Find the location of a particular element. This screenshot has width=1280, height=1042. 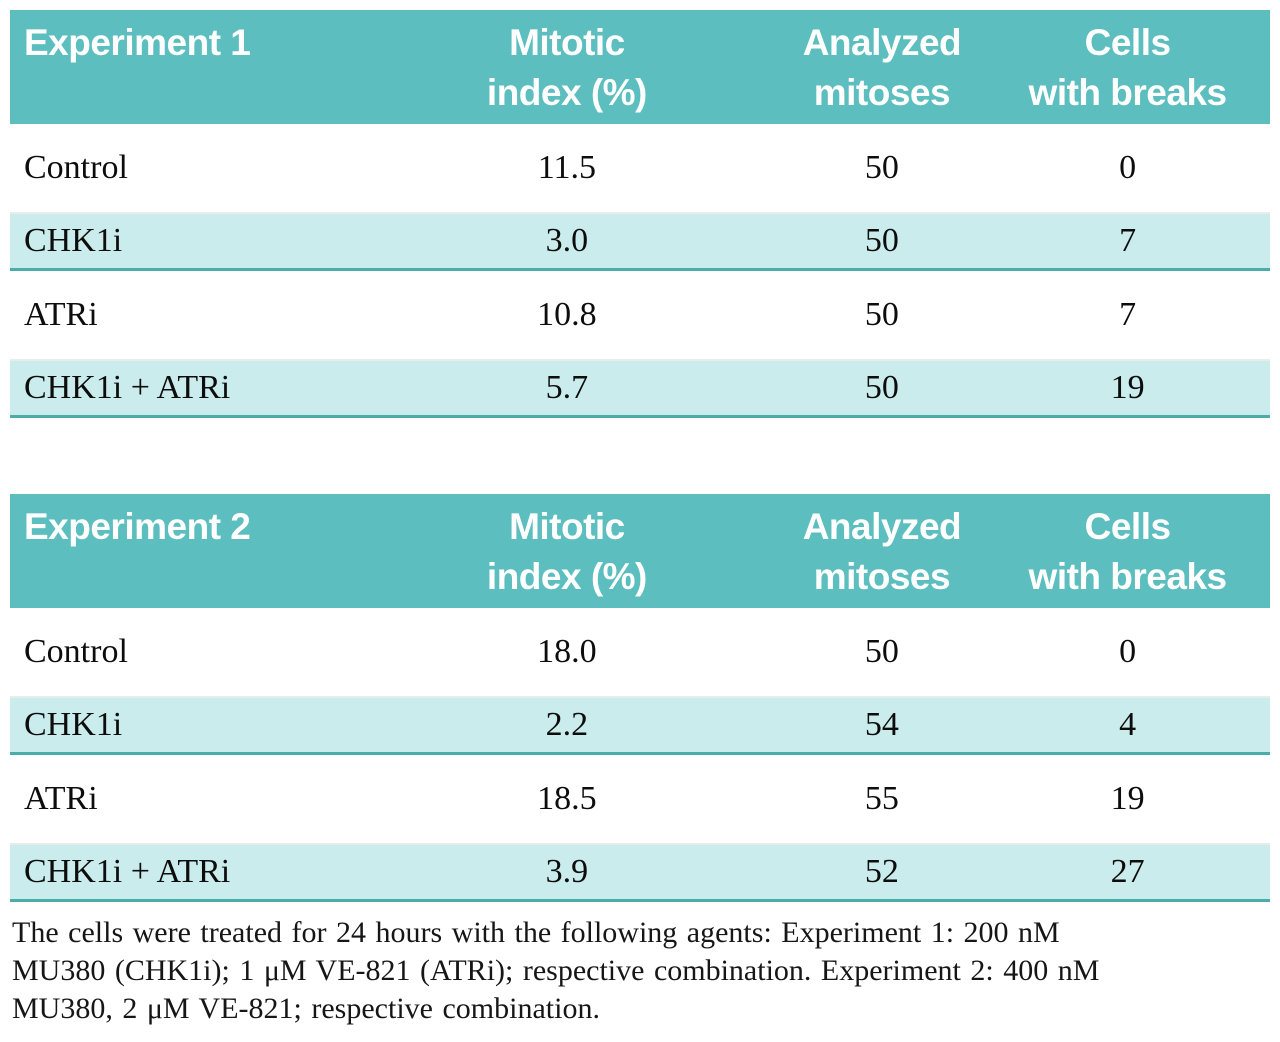

mitotic-index-cell: 18.0 is located at coordinates (567, 651).